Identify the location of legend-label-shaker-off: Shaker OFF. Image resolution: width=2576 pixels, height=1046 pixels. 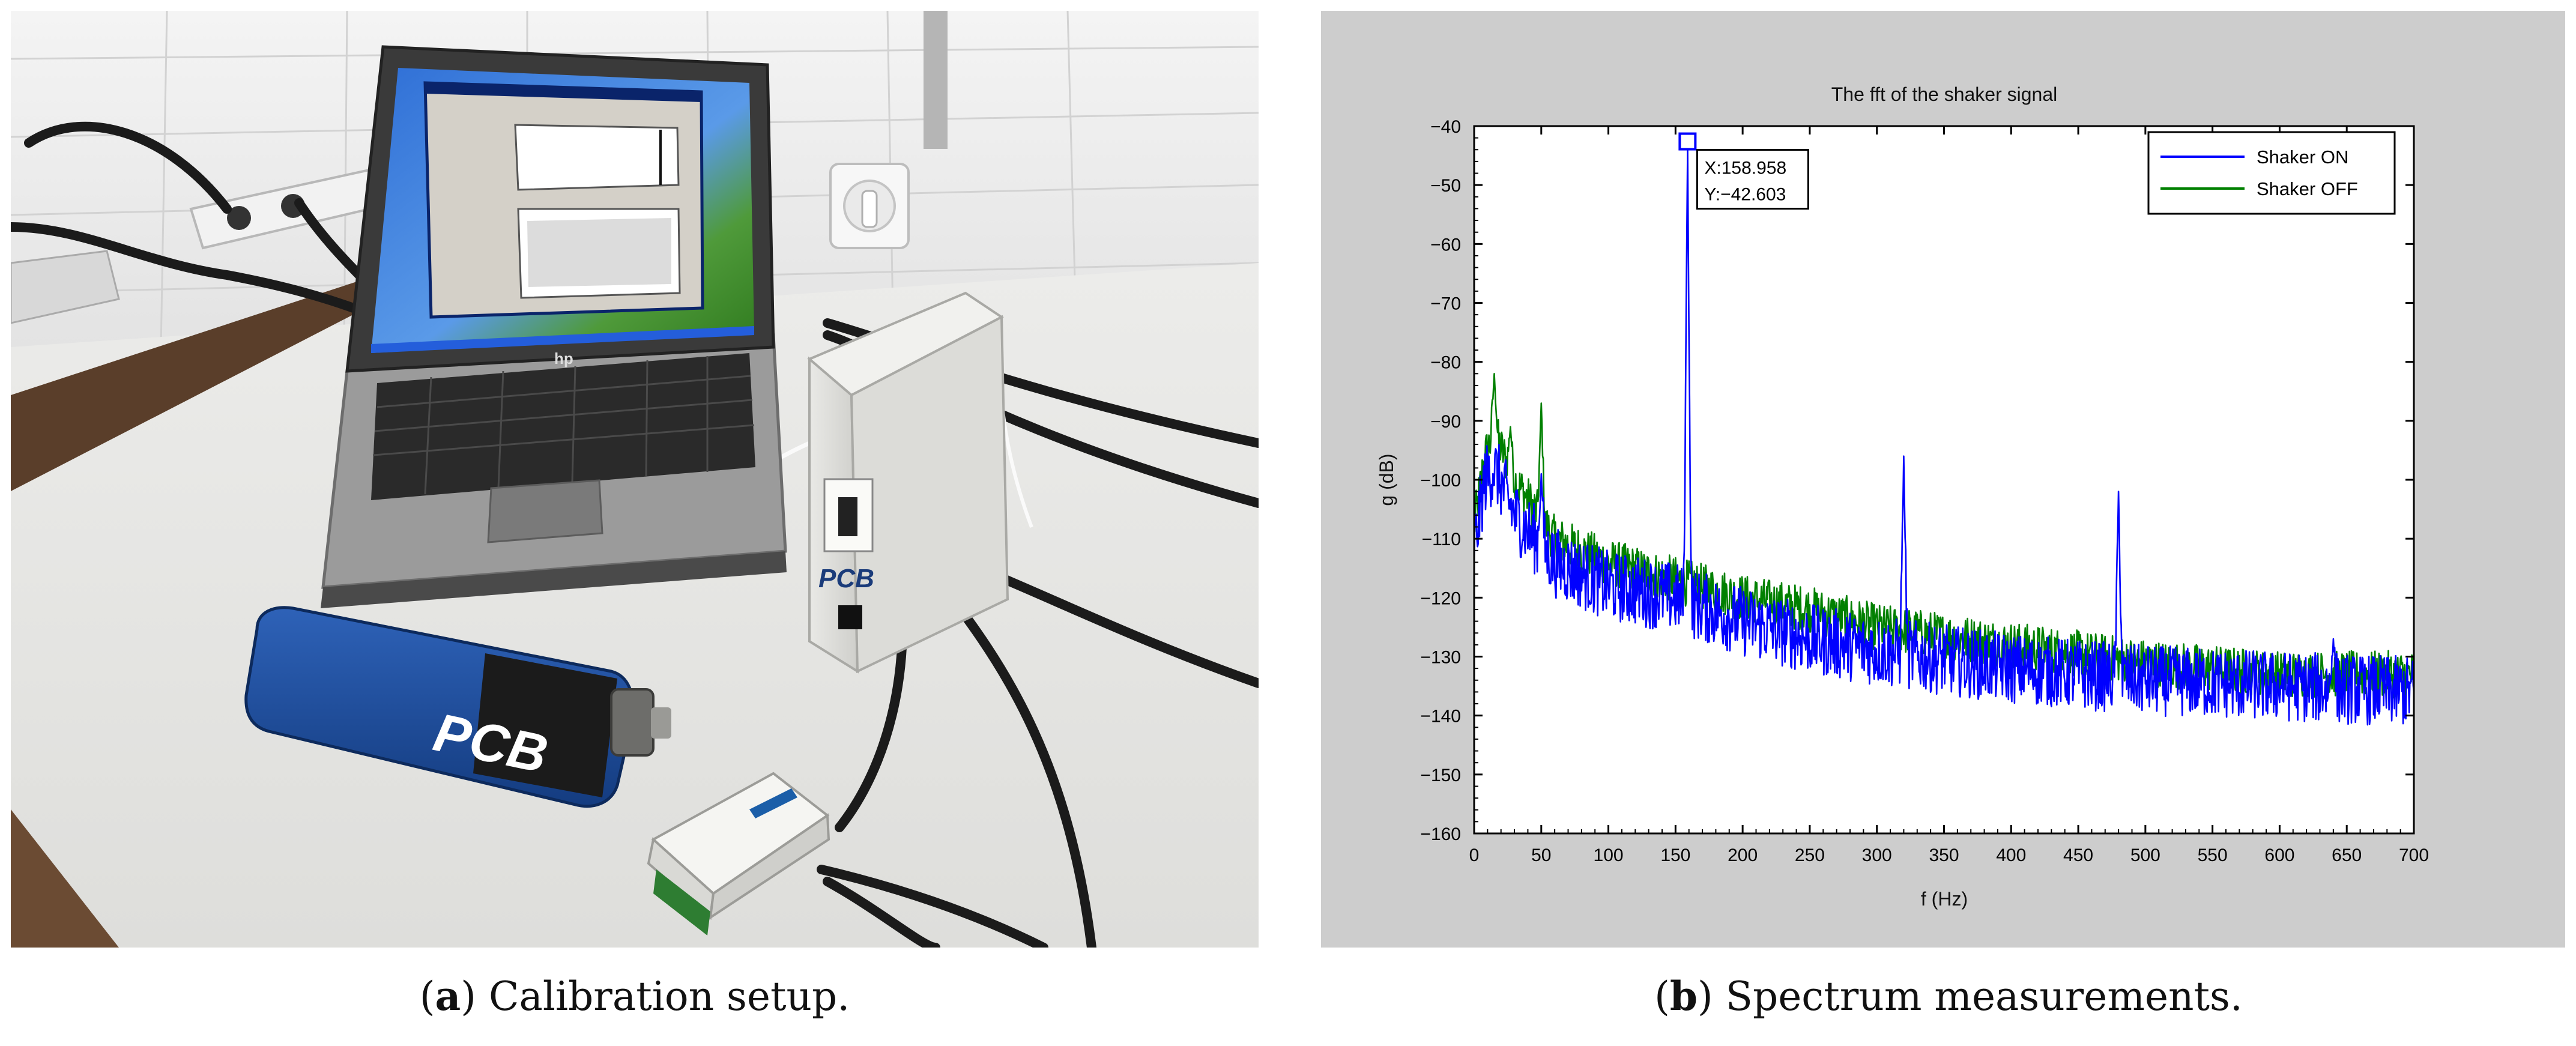
(2307, 188).